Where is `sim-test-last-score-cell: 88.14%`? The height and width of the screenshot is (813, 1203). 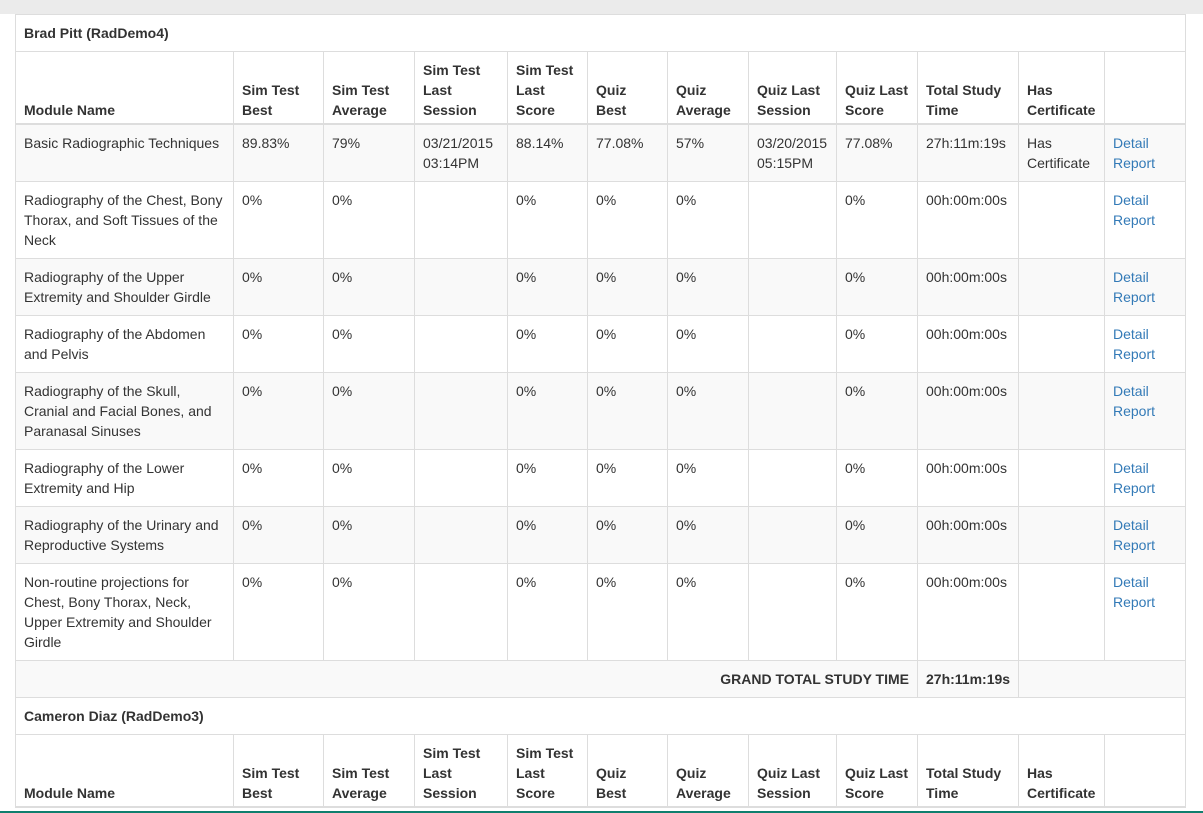
sim-test-last-score-cell: 88.14% is located at coordinates (547, 152).